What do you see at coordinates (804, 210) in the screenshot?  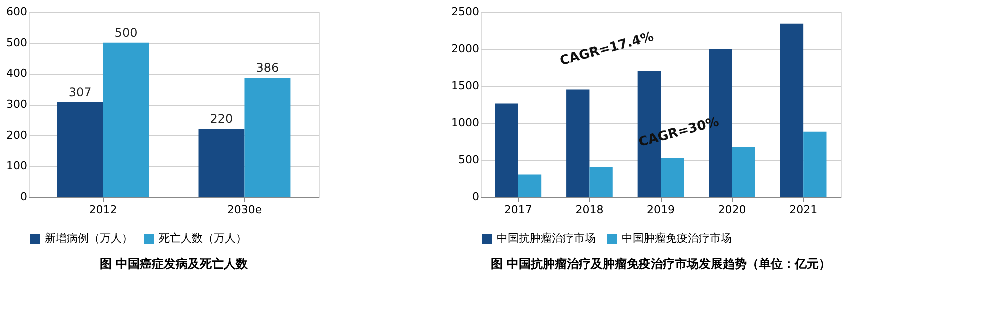 I see `x-tick-label: 2021` at bounding box center [804, 210].